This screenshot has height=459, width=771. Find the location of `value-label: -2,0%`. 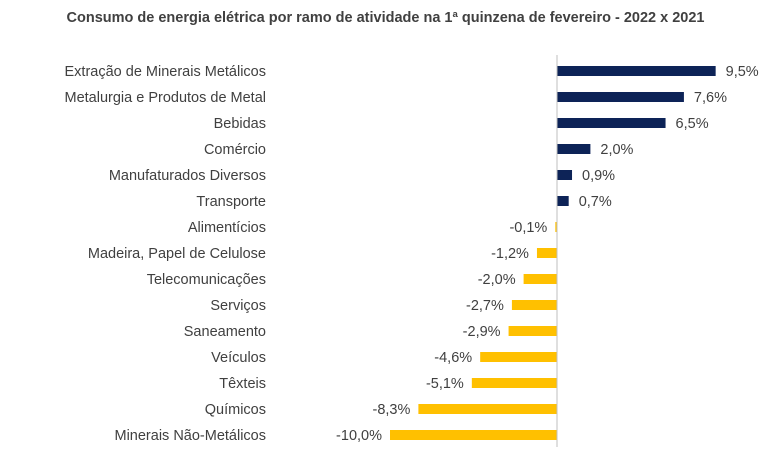

value-label: -2,0% is located at coordinates (497, 280).